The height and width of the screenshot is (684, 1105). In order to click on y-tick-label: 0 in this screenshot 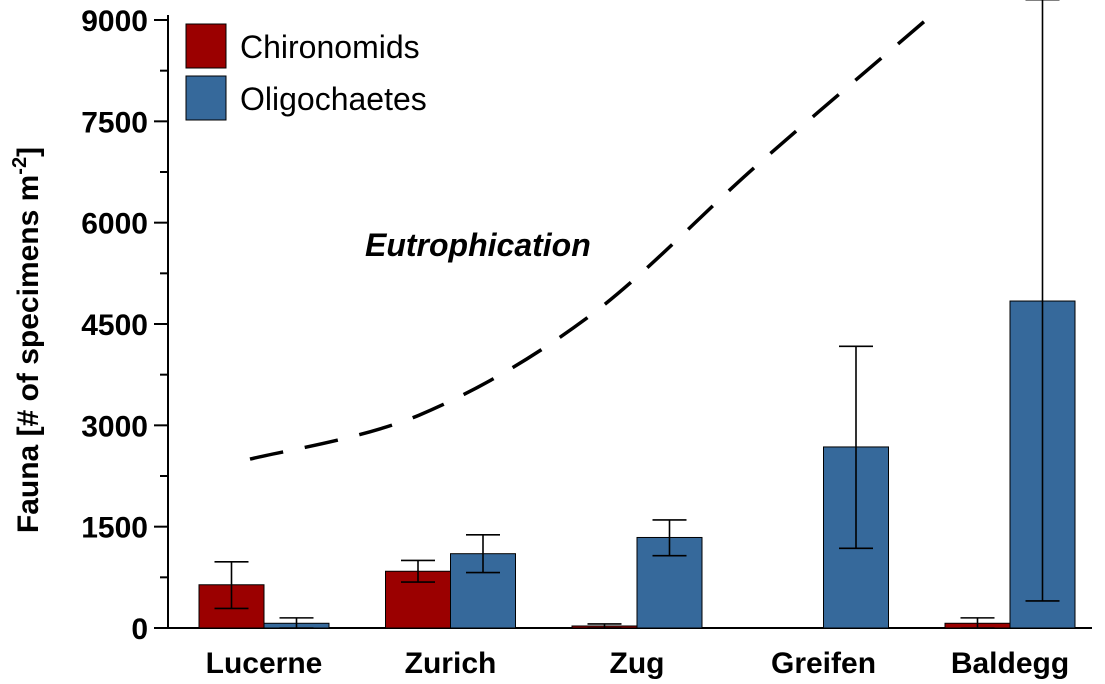, I will do `click(139, 629)`.